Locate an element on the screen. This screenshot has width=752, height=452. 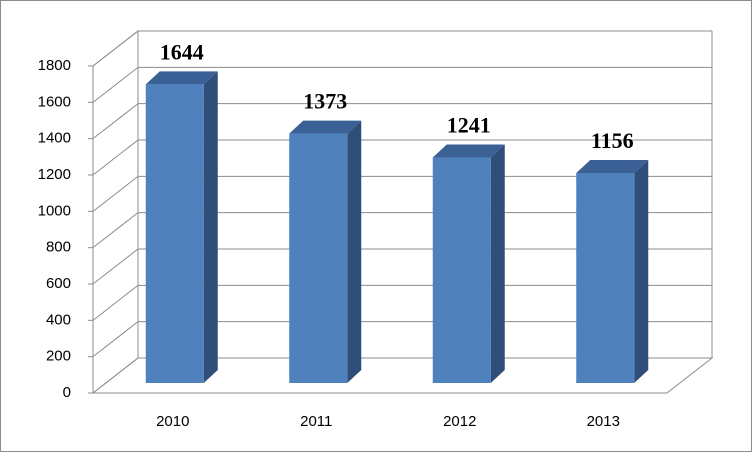
y-tick-label: 600 is located at coordinates (58, 283).